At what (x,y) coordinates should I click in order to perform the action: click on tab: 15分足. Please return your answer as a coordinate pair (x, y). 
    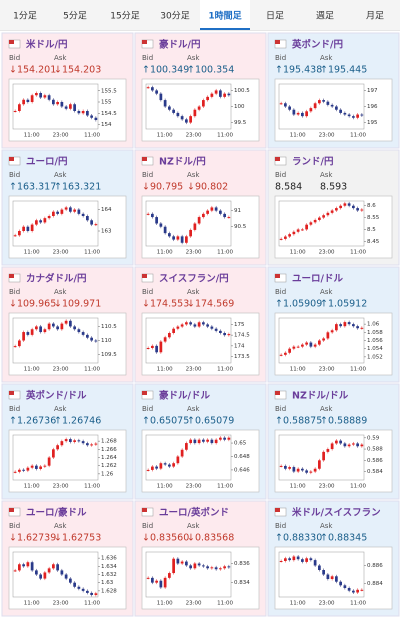
    Looking at the image, I should click on (125, 15).